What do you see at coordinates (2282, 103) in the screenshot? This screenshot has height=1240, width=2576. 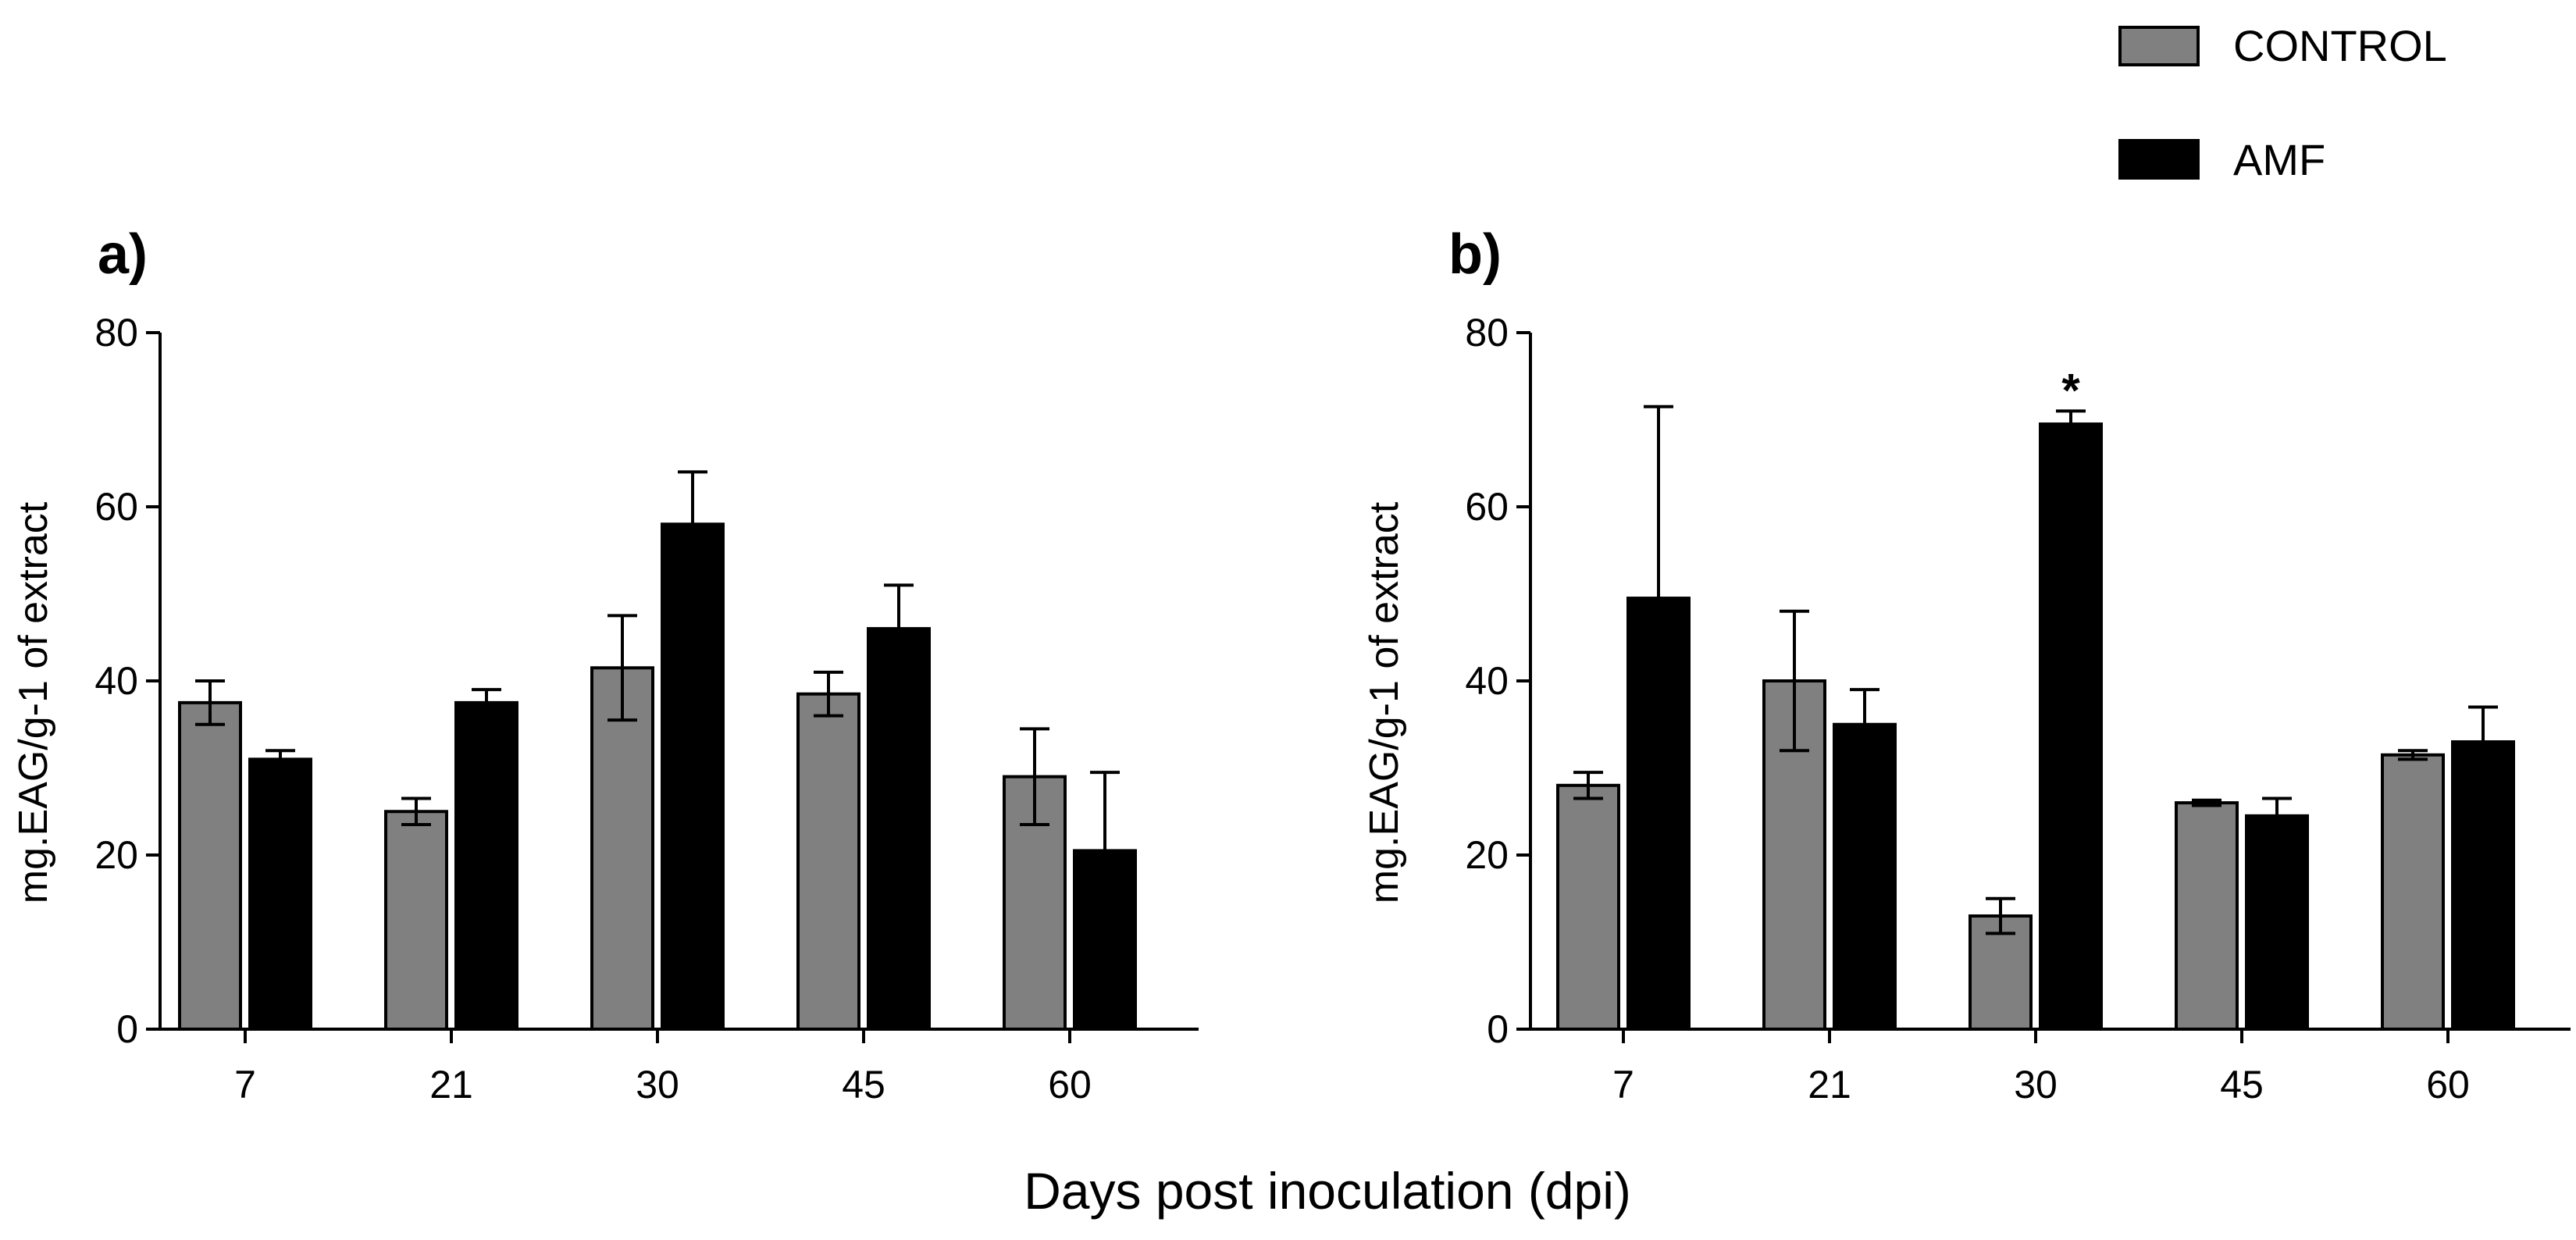 I see `legend: CONTROL AMF` at bounding box center [2282, 103].